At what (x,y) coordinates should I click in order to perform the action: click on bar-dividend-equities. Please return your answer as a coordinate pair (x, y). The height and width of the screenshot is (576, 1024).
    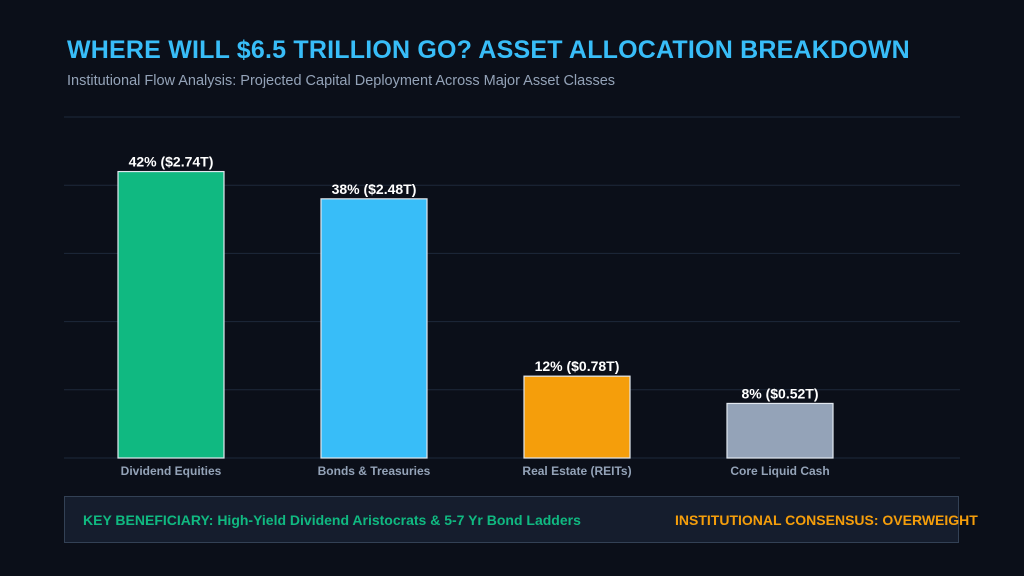
    Looking at the image, I should click on (171, 314).